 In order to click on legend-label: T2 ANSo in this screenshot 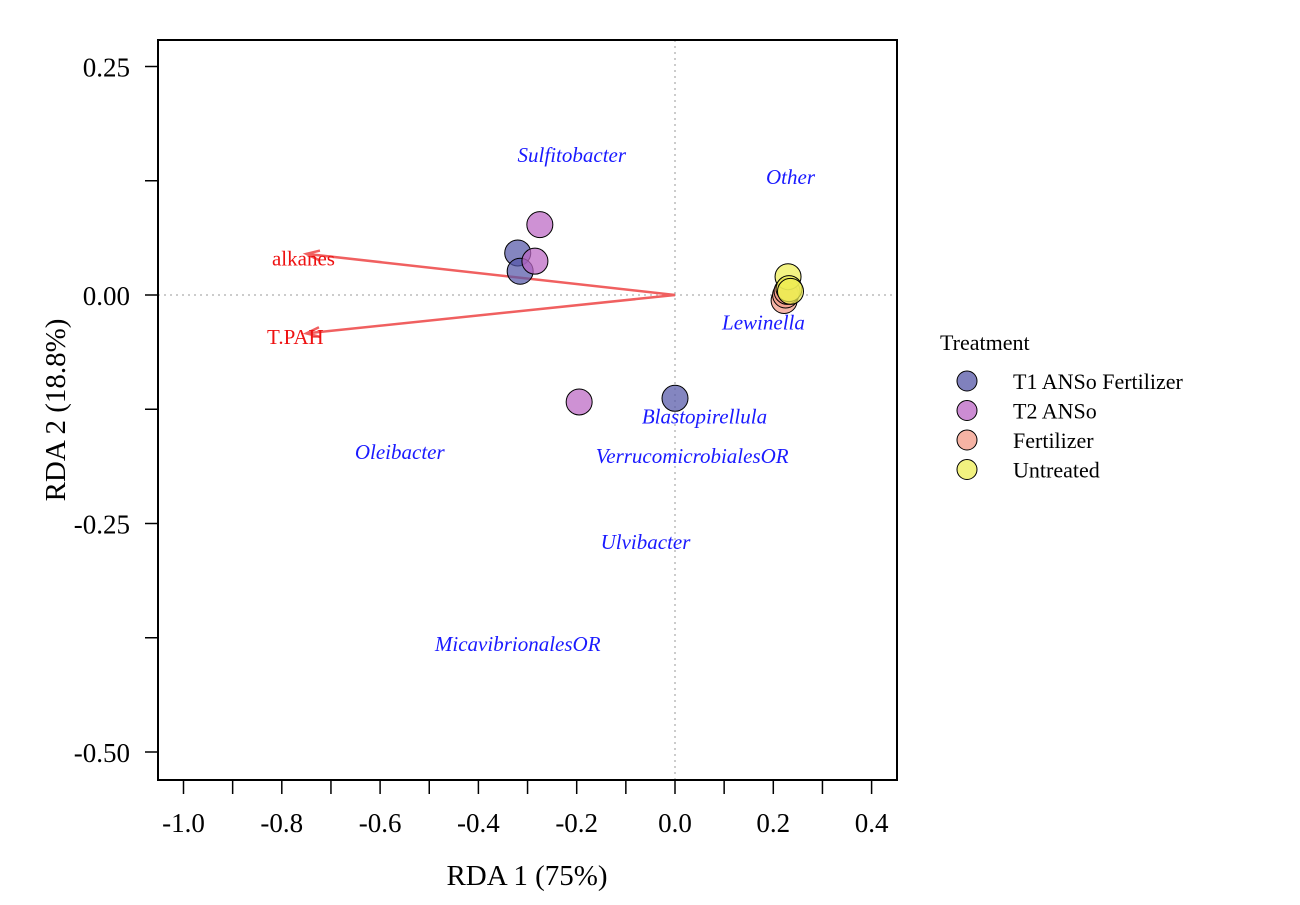, I will do `click(1055, 411)`.